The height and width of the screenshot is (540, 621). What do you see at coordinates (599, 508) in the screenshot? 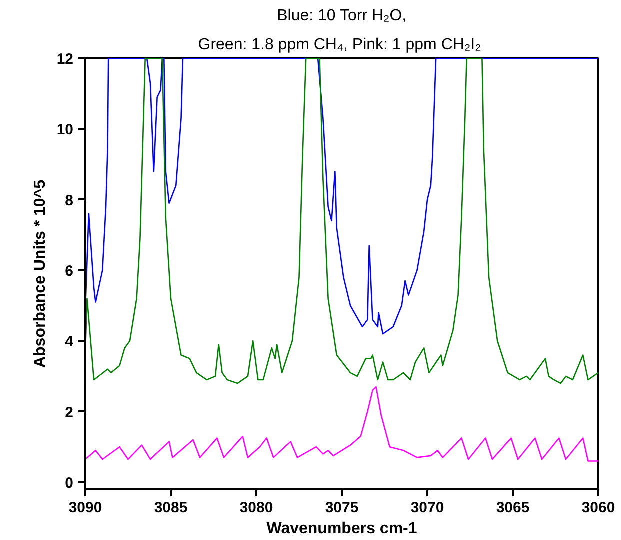
I see `x-tick-label: 3060` at bounding box center [599, 508].